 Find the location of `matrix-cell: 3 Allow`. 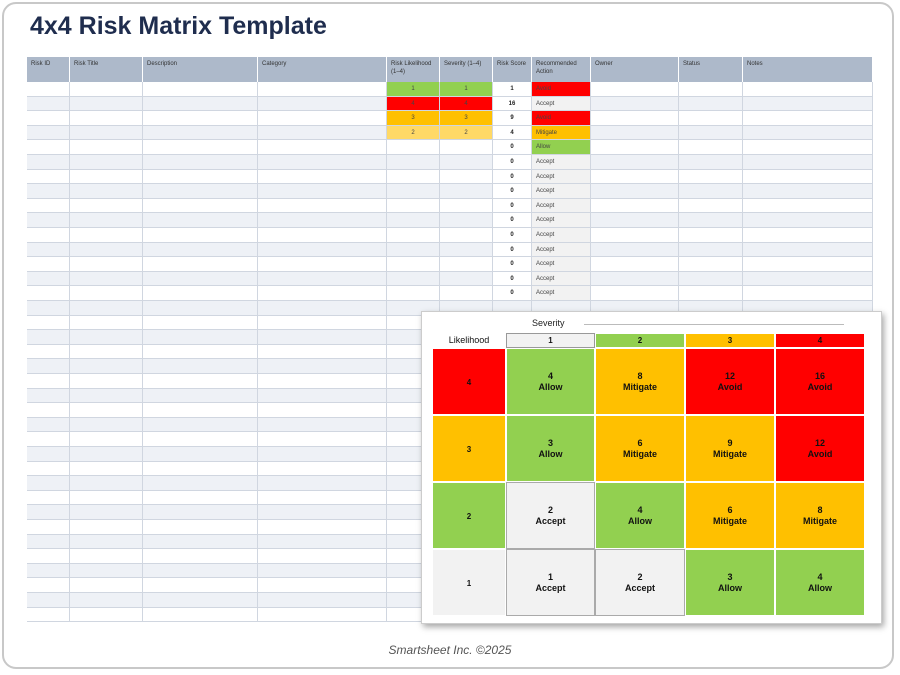

matrix-cell: 3 Allow is located at coordinates (550, 448).